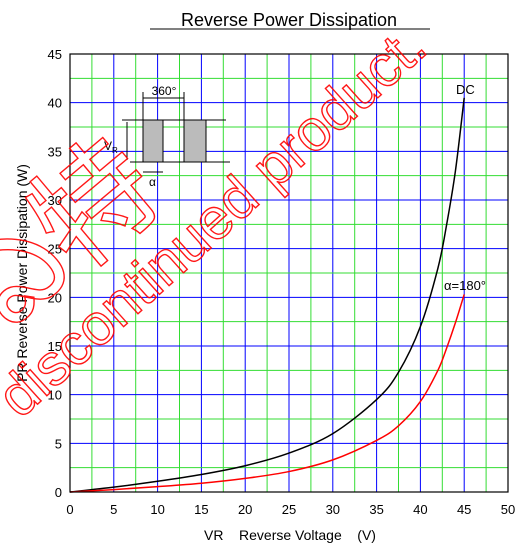 The width and height of the screenshot is (524, 553). Describe the element at coordinates (55, 103) in the screenshot. I see `y-tick-label: 40` at that location.